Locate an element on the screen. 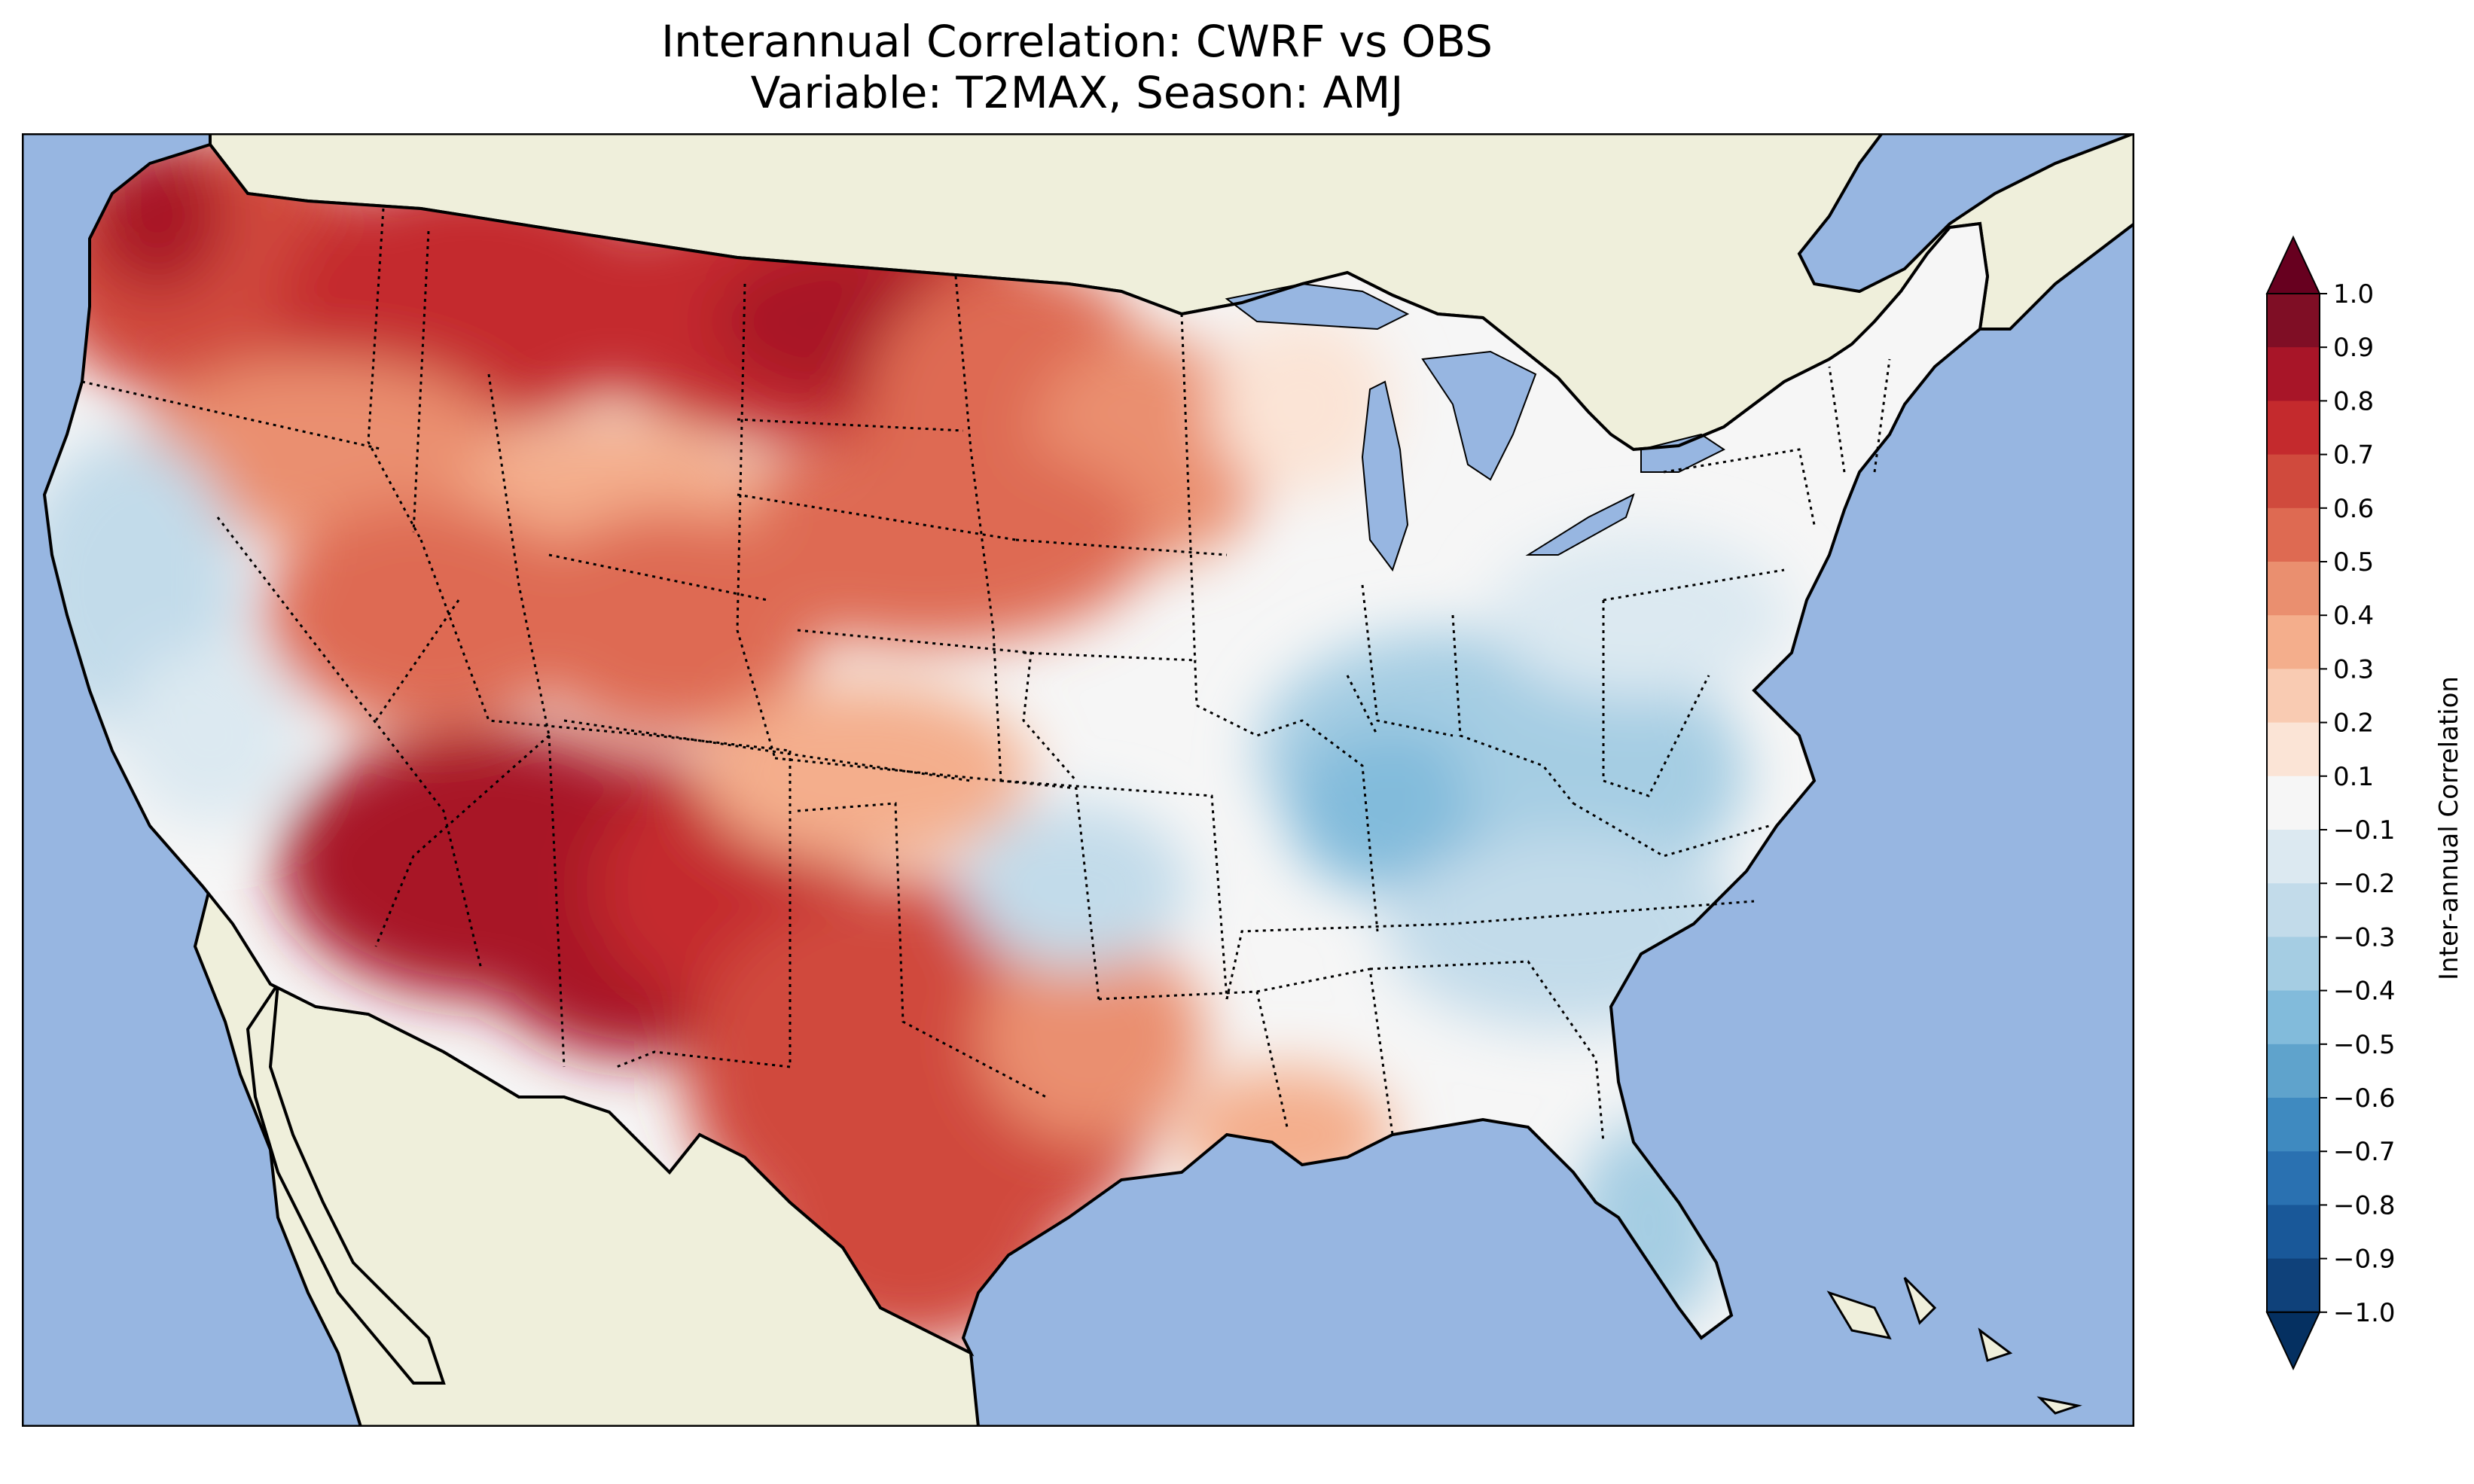  colorbar-tick-label: −0.8 is located at coordinates (2364, 1205).